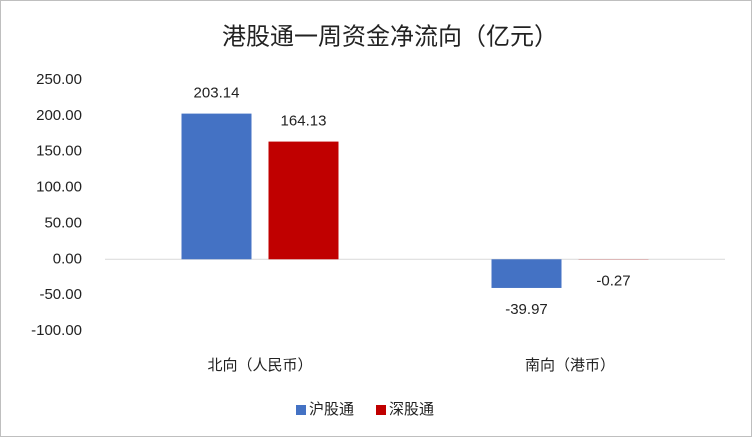  What do you see at coordinates (67, 258) in the screenshot?
I see `y-tick-label: 0.00` at bounding box center [67, 258].